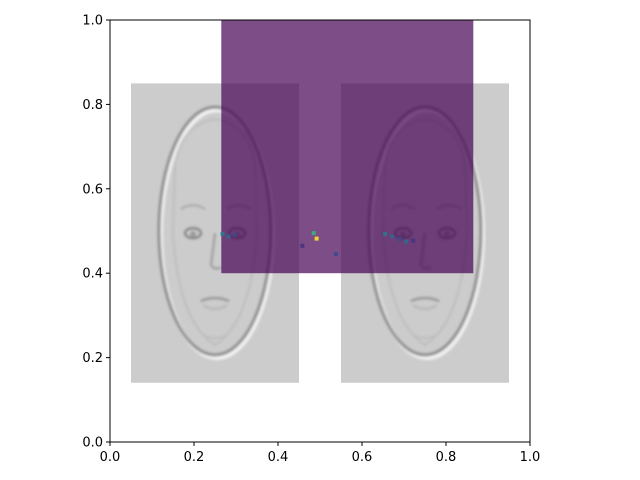 The image size is (640, 480). I want to click on y-tick-label: 0.6, so click(92, 189).